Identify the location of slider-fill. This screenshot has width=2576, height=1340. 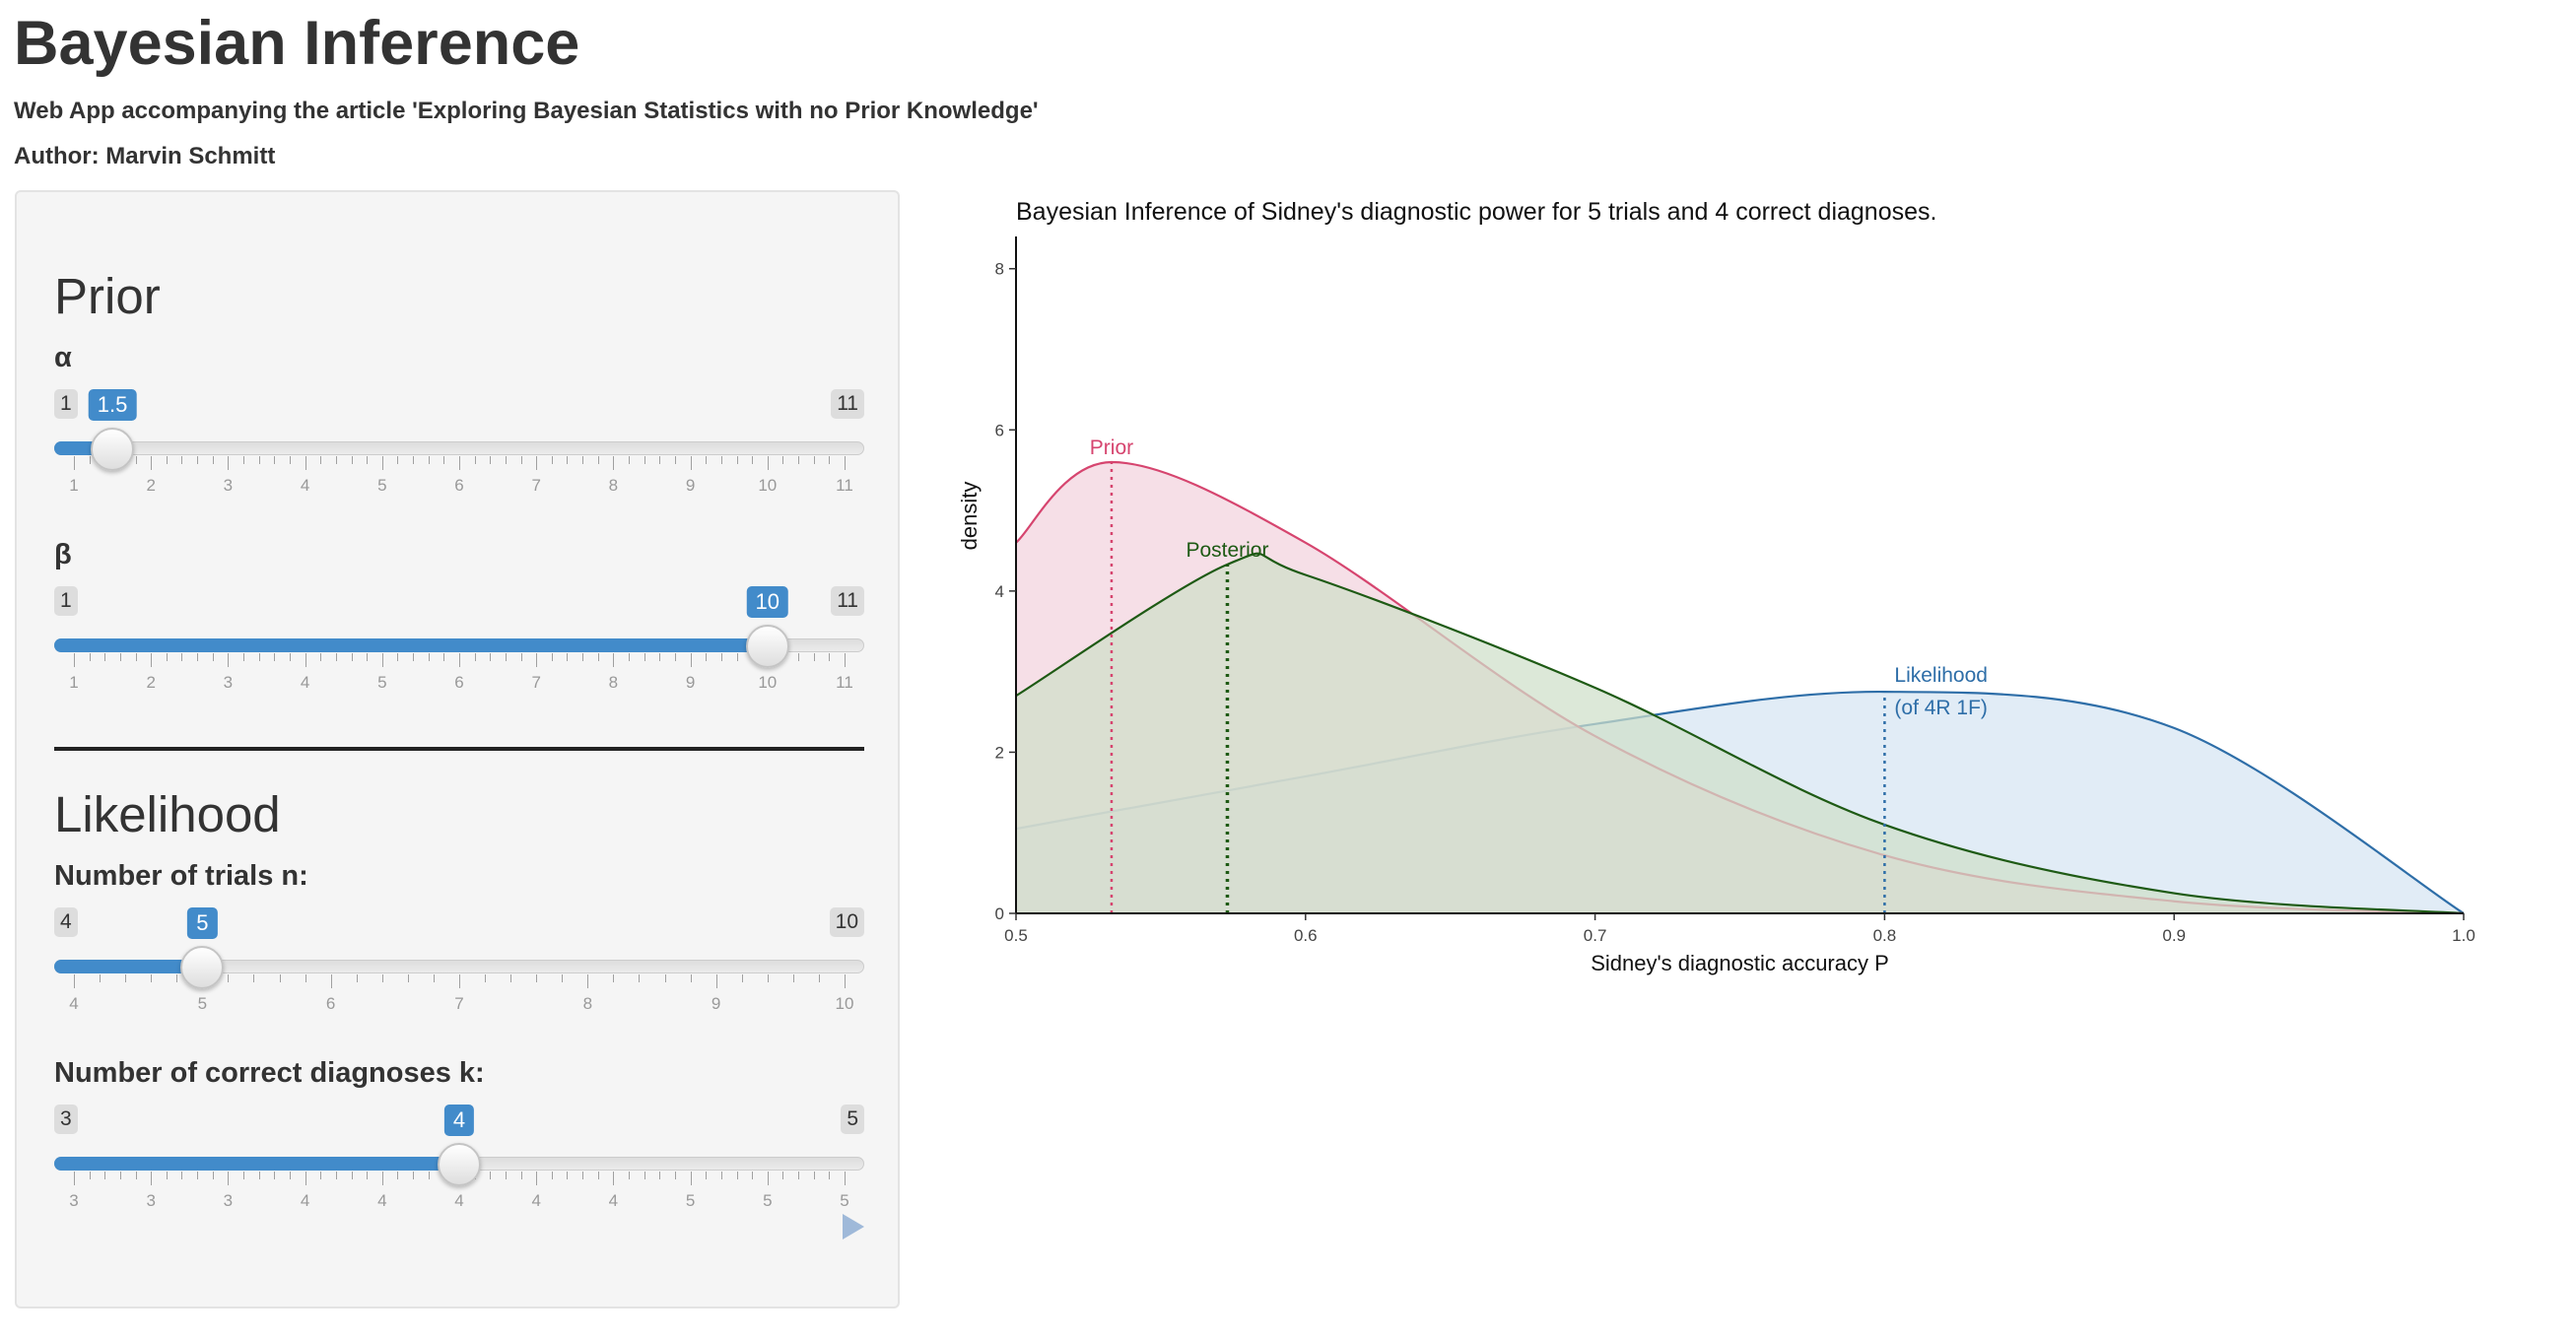
(256, 1164).